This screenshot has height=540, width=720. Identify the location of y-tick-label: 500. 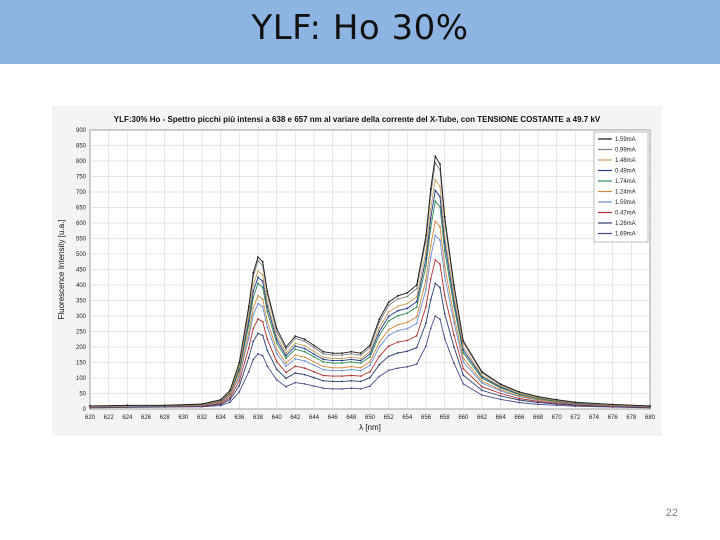
(81, 255).